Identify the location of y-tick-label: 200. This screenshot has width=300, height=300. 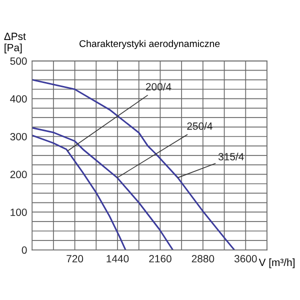
(18, 174).